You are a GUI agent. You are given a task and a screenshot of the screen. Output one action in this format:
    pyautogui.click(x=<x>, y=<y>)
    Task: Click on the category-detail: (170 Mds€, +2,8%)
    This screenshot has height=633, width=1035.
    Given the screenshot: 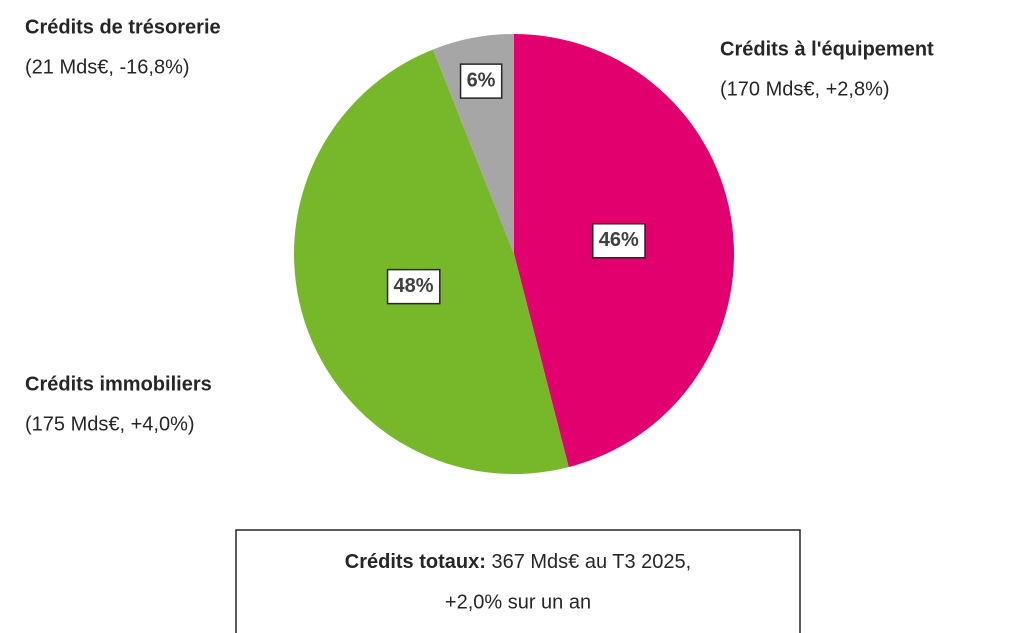 What is the action you would take?
    pyautogui.click(x=805, y=89)
    